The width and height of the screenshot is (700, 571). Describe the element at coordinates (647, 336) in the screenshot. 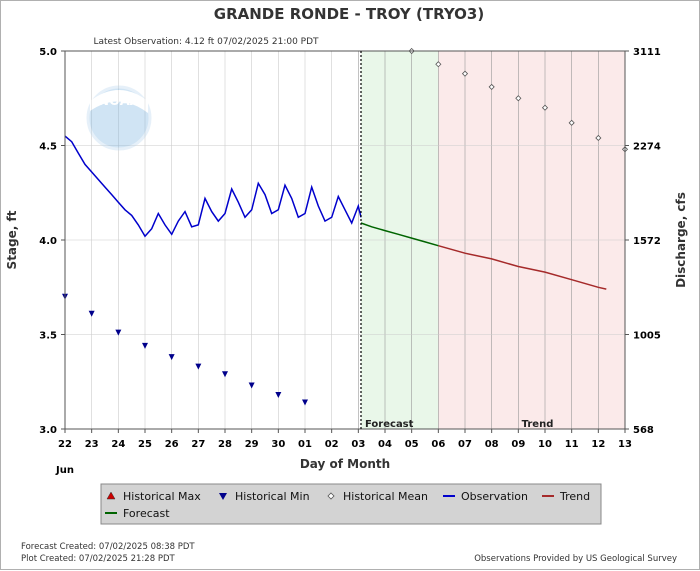

I see `y-right-tick-label: 1005` at that location.